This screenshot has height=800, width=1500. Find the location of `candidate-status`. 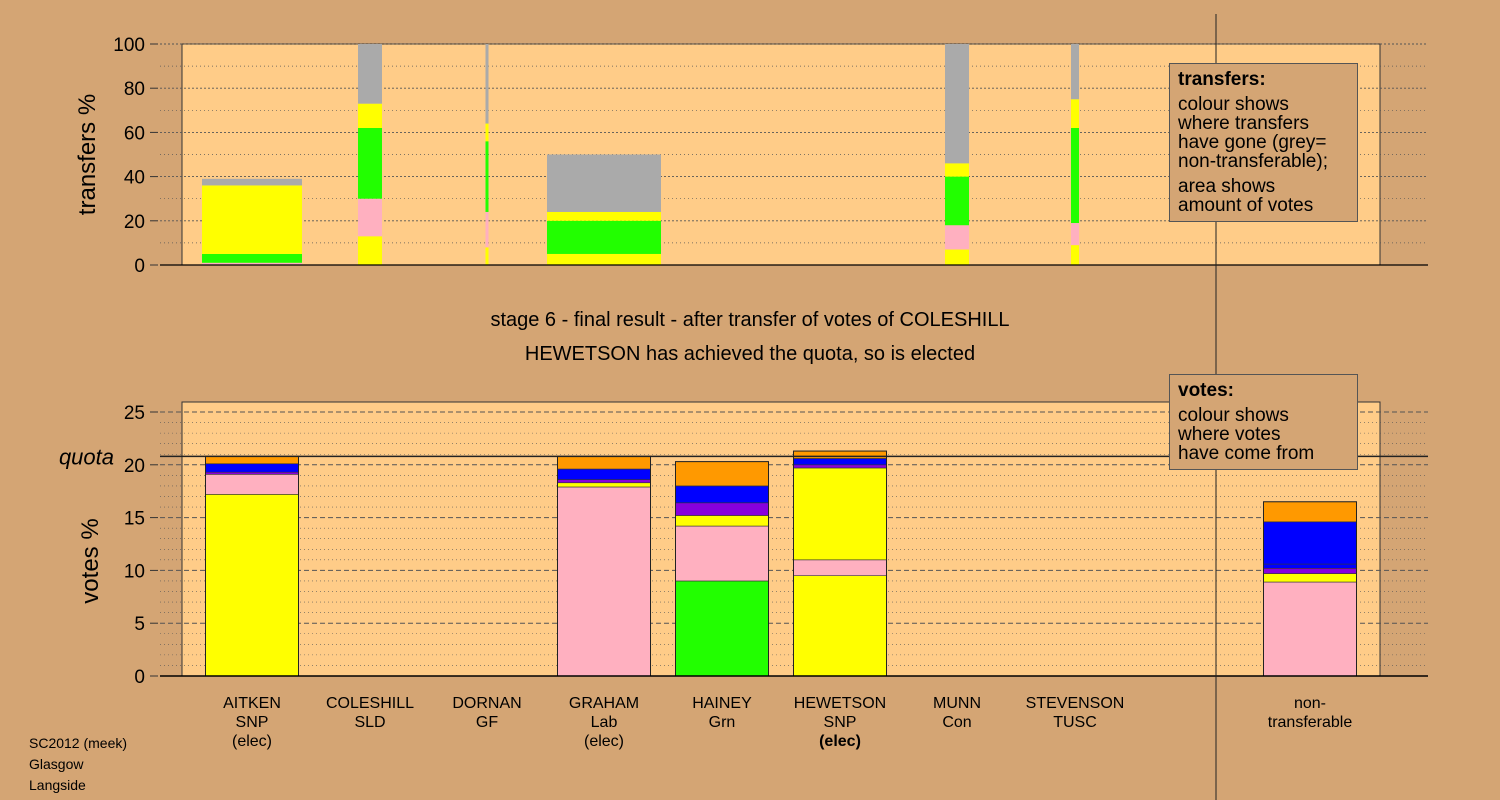

candidate-status is located at coordinates (1075, 741).